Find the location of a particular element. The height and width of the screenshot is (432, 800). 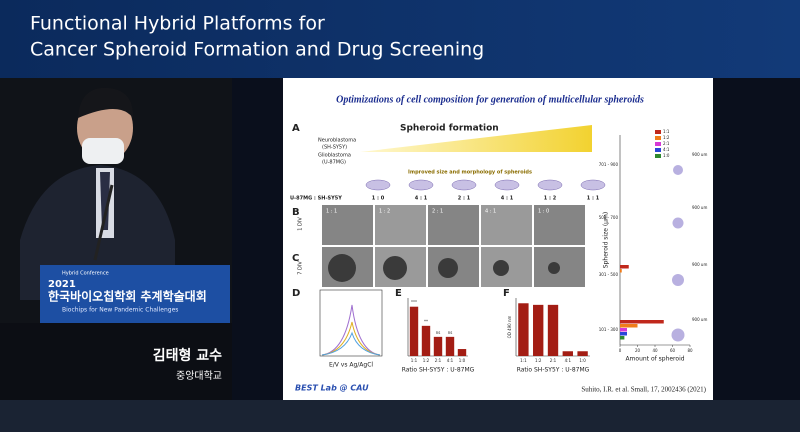

improvement-wedge is located at coordinates (476, 138).